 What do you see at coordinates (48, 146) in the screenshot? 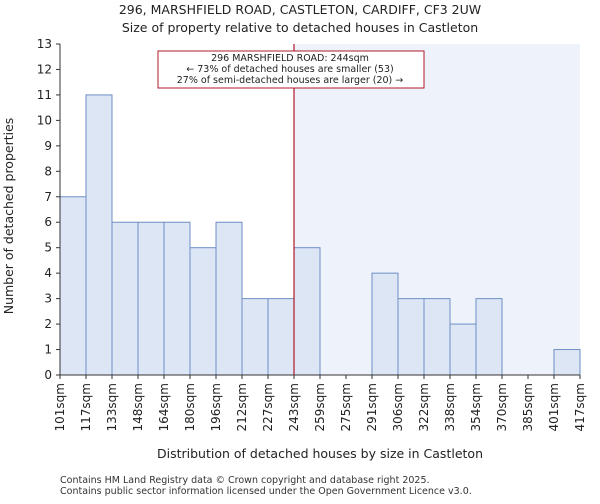
I see `y-tick-label: 9` at bounding box center [48, 146].